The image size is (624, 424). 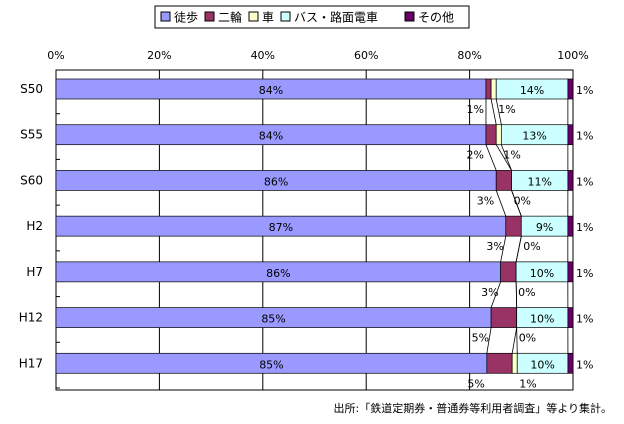 I want to click on category-label: S55, so click(x=31, y=135).